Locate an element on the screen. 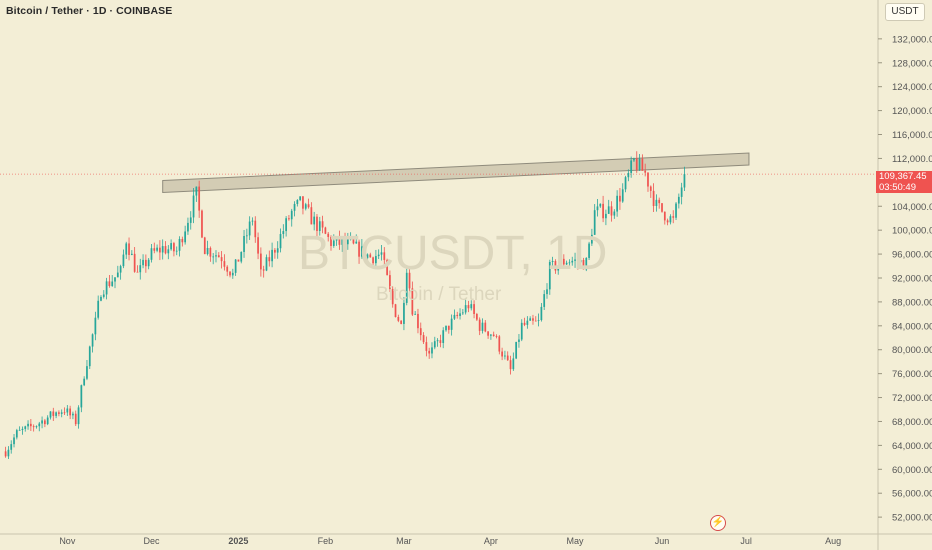  bar-countdown: 03:50:49 is located at coordinates (904, 187).